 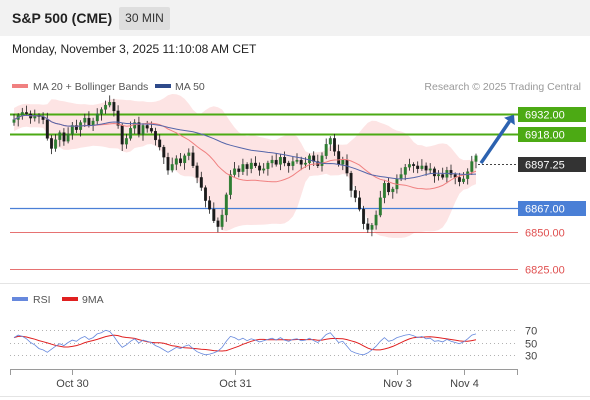 What do you see at coordinates (134, 49) in the screenshot?
I see `timestamp: Monday, November 3, 2025 11:10:08 AM CET` at bounding box center [134, 49].